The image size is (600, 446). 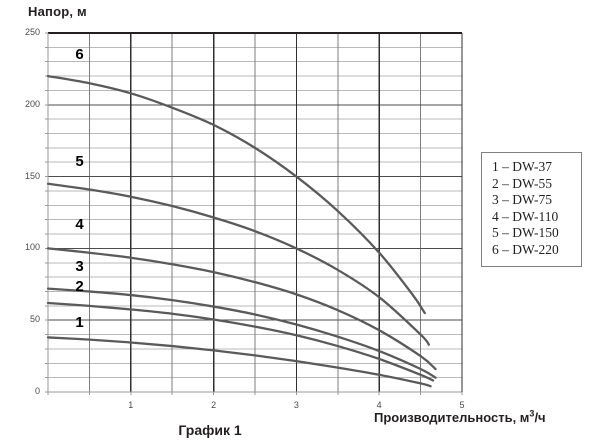 I want to click on y-tick-label: 0, so click(x=37, y=391).